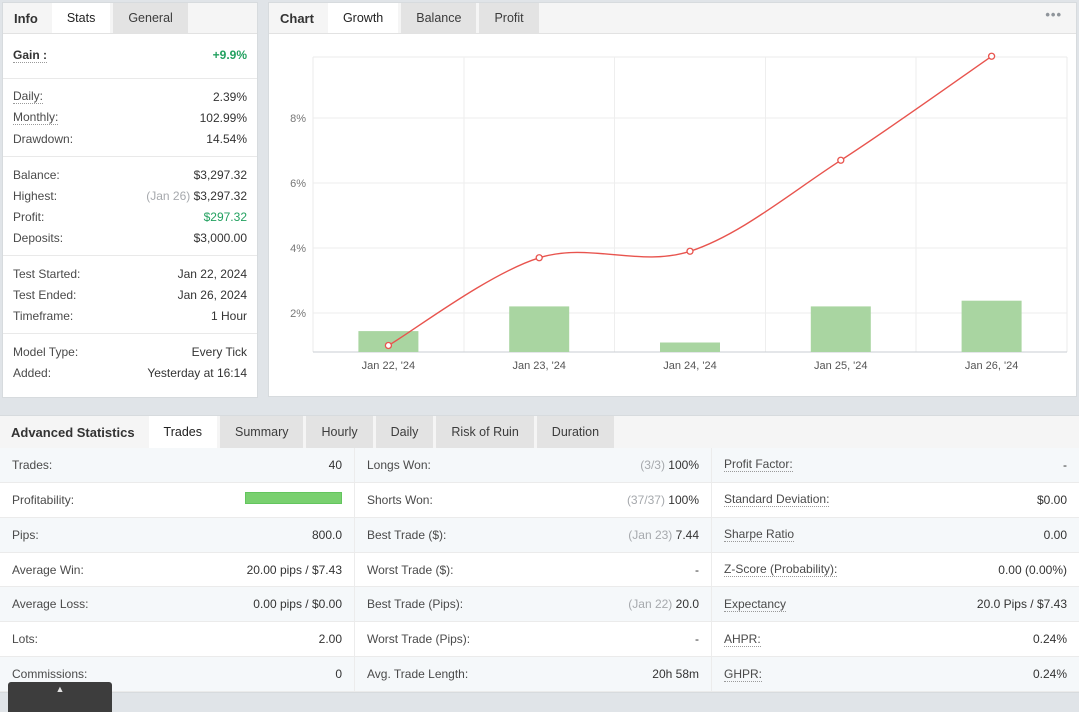  What do you see at coordinates (298, 216) in the screenshot?
I see `chart-y-labels: 2% 4% 6% 8%` at bounding box center [298, 216].